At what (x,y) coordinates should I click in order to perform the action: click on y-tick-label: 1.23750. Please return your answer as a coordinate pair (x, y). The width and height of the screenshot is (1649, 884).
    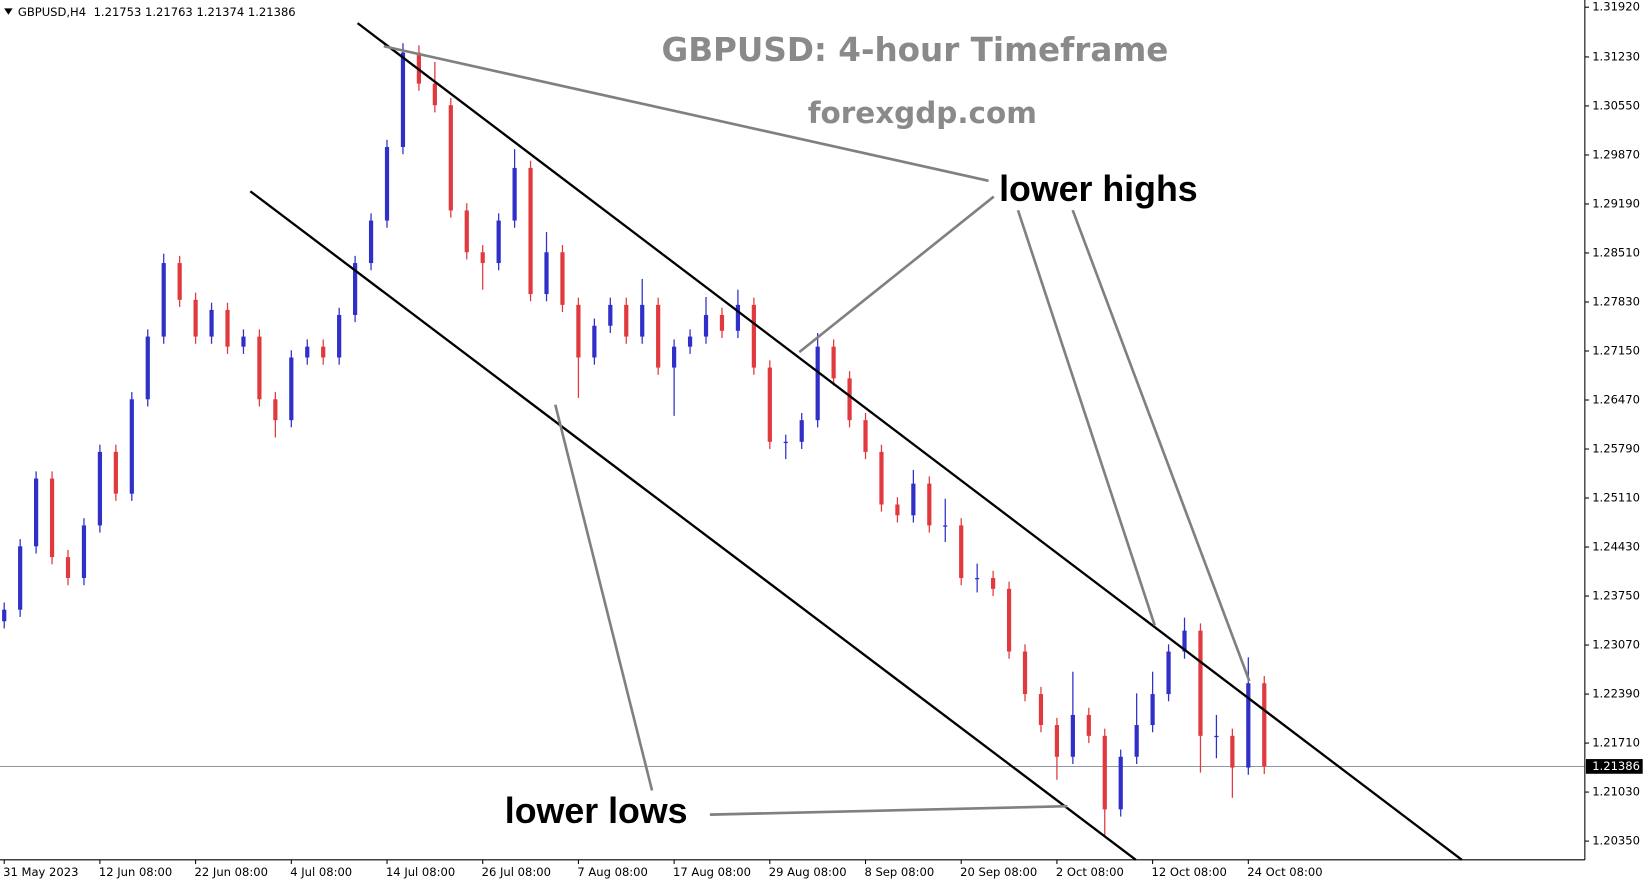
    Looking at the image, I should click on (1616, 596).